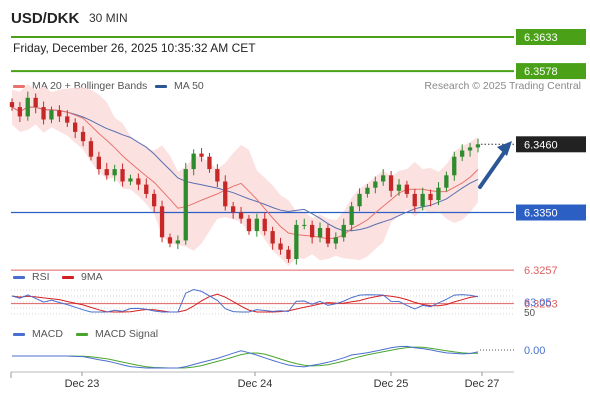  I want to click on legend-macd: MACD, so click(38, 334).